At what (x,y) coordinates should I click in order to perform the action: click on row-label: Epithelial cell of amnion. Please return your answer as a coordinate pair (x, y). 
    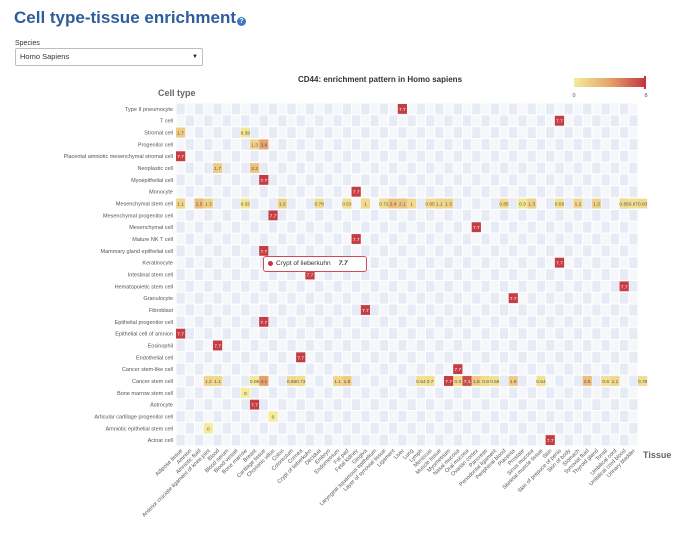
    Looking at the image, I should click on (144, 335).